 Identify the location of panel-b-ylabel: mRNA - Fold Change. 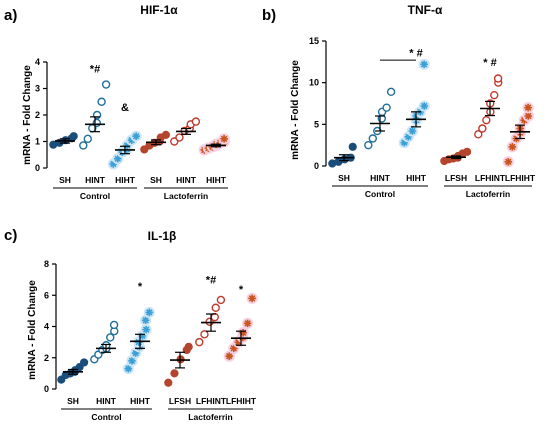
(295, 110).